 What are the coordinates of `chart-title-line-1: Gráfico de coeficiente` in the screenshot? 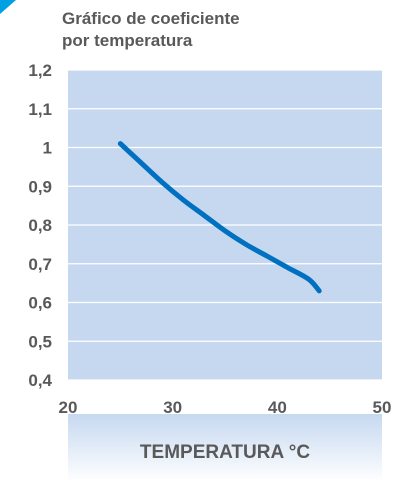 It's located at (151, 18).